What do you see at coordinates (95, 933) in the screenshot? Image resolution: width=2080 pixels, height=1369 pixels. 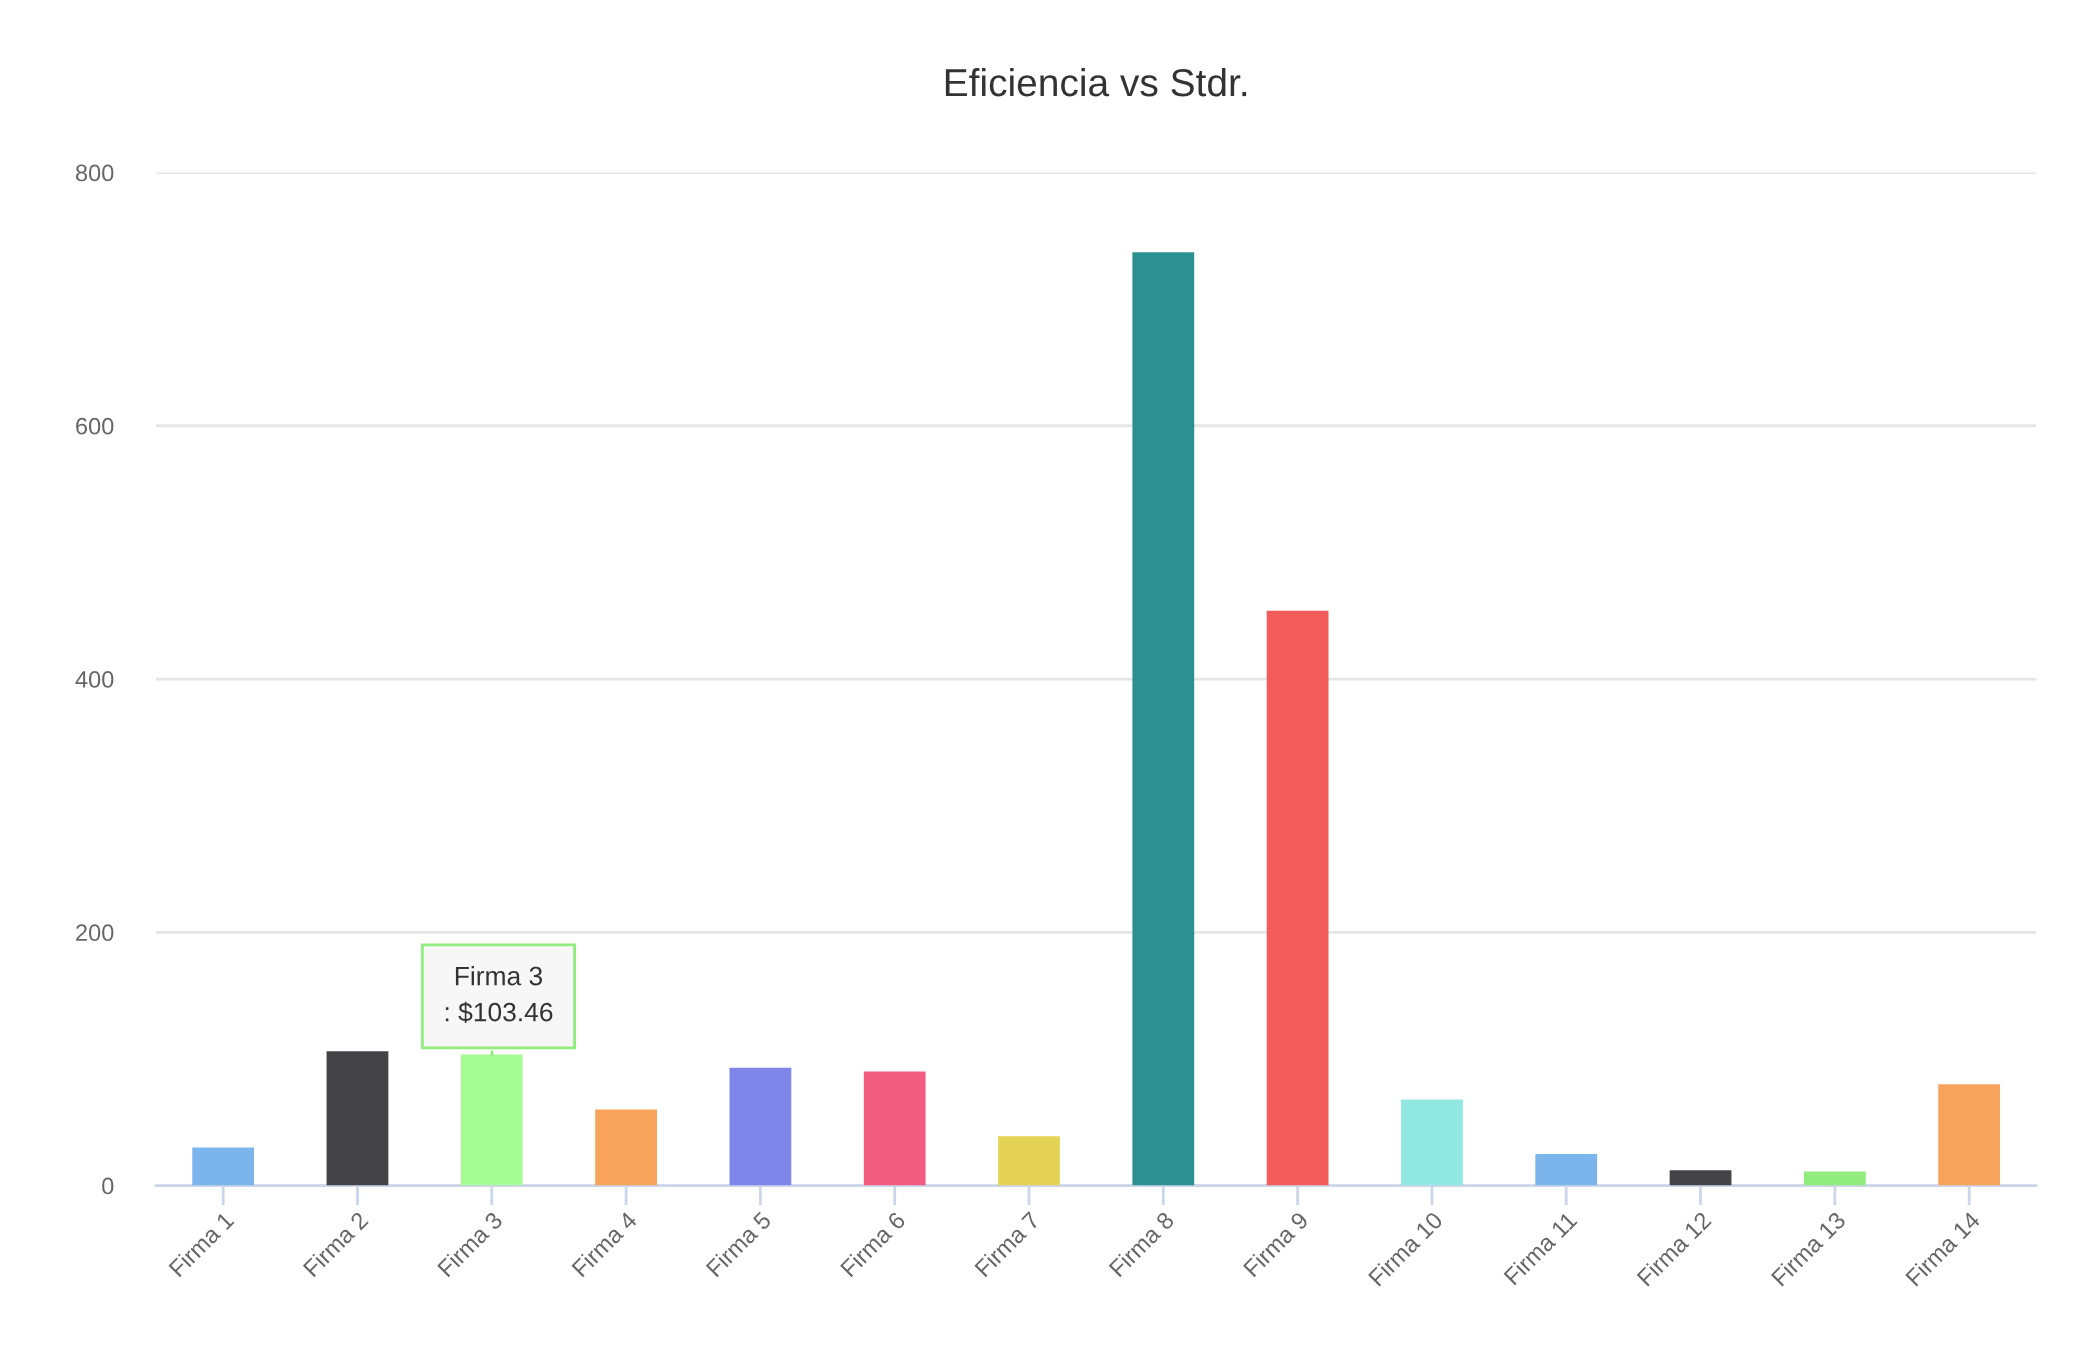 I see `y-tick-label: 200` at bounding box center [95, 933].